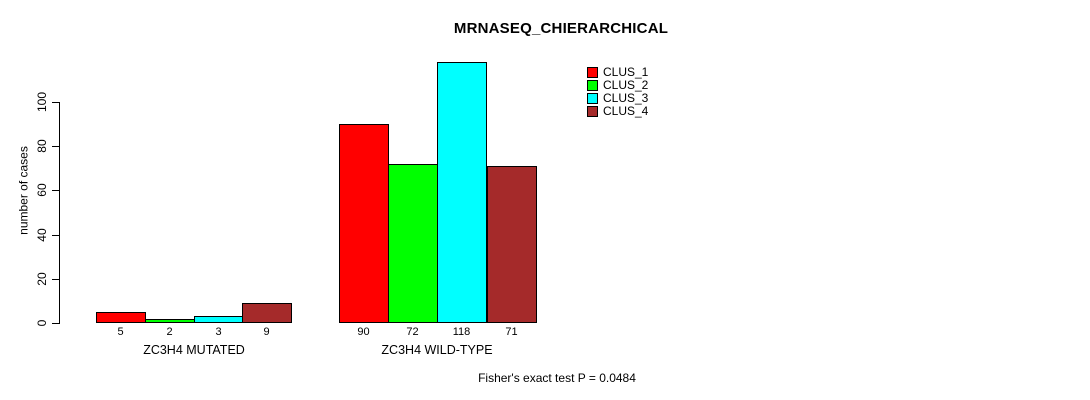  Describe the element at coordinates (42, 146) in the screenshot. I see `y-axis-tick-label: 80` at that location.